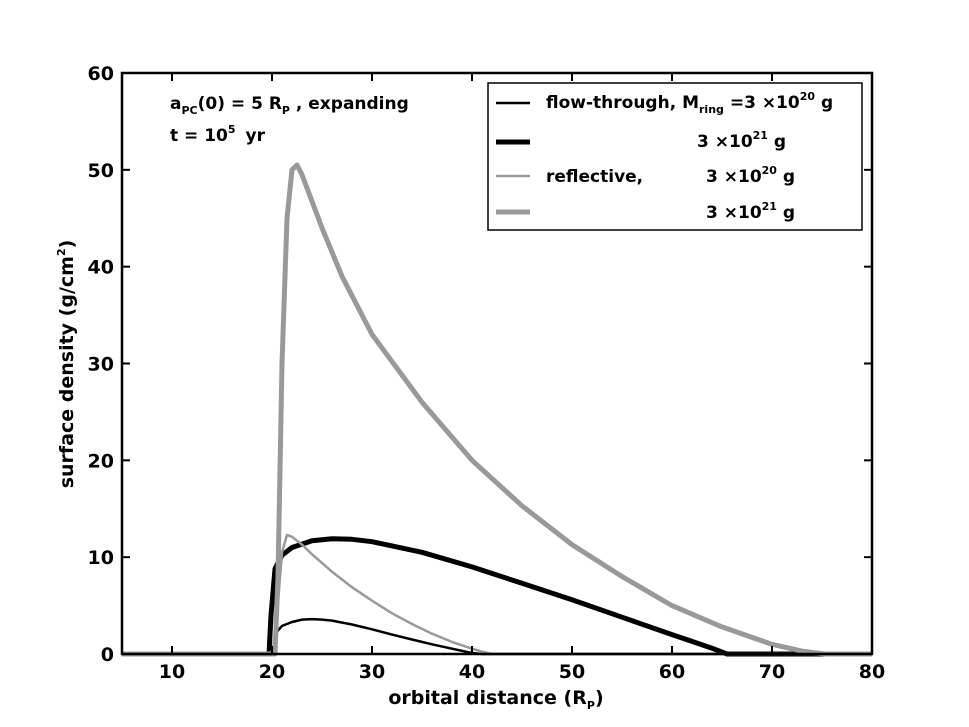 The width and height of the screenshot is (969, 727). What do you see at coordinates (101, 268) in the screenshot?
I see `y-tick-label: 40` at bounding box center [101, 268].